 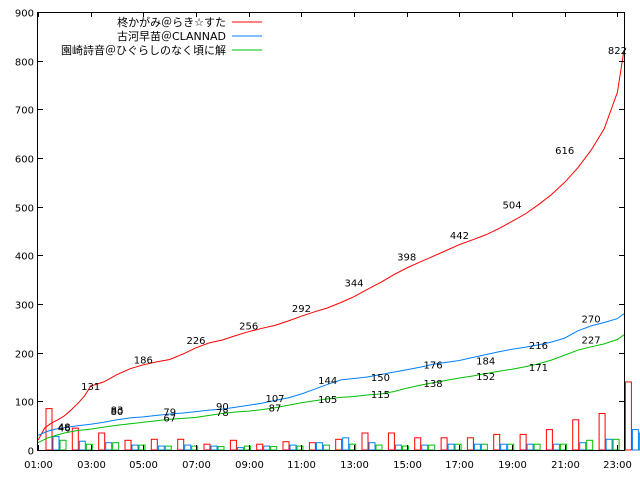 I want to click on data-label: 115, so click(x=380, y=395).